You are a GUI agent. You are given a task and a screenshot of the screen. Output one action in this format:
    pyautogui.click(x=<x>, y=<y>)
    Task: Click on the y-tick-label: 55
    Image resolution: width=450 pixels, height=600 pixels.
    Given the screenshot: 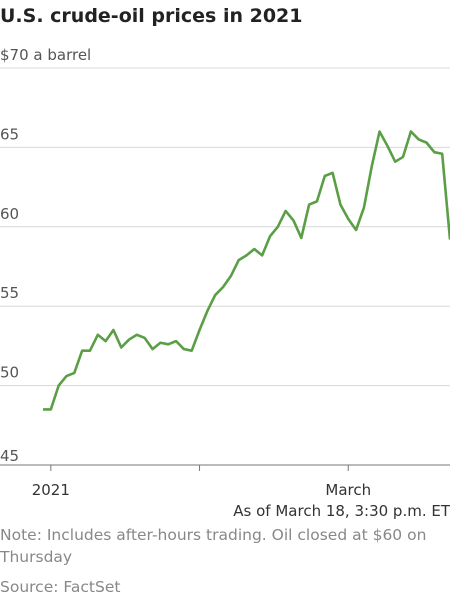 What is the action you would take?
    pyautogui.click(x=9, y=293)
    